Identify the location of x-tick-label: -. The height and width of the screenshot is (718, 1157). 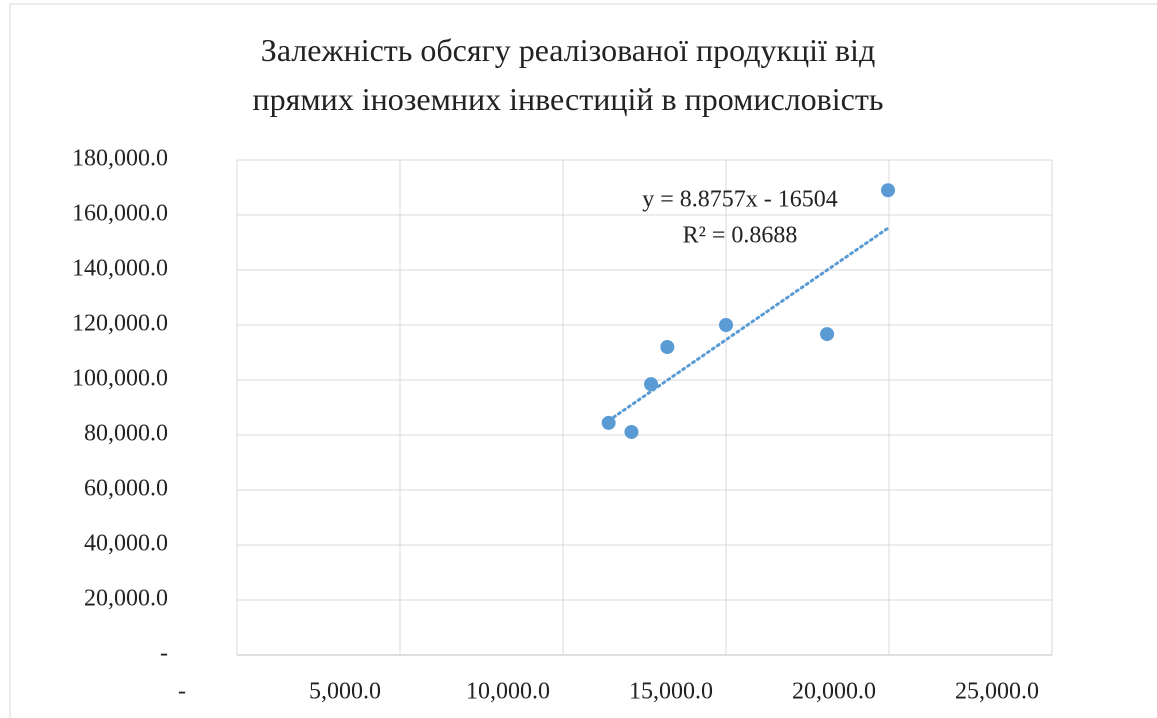
(182, 692).